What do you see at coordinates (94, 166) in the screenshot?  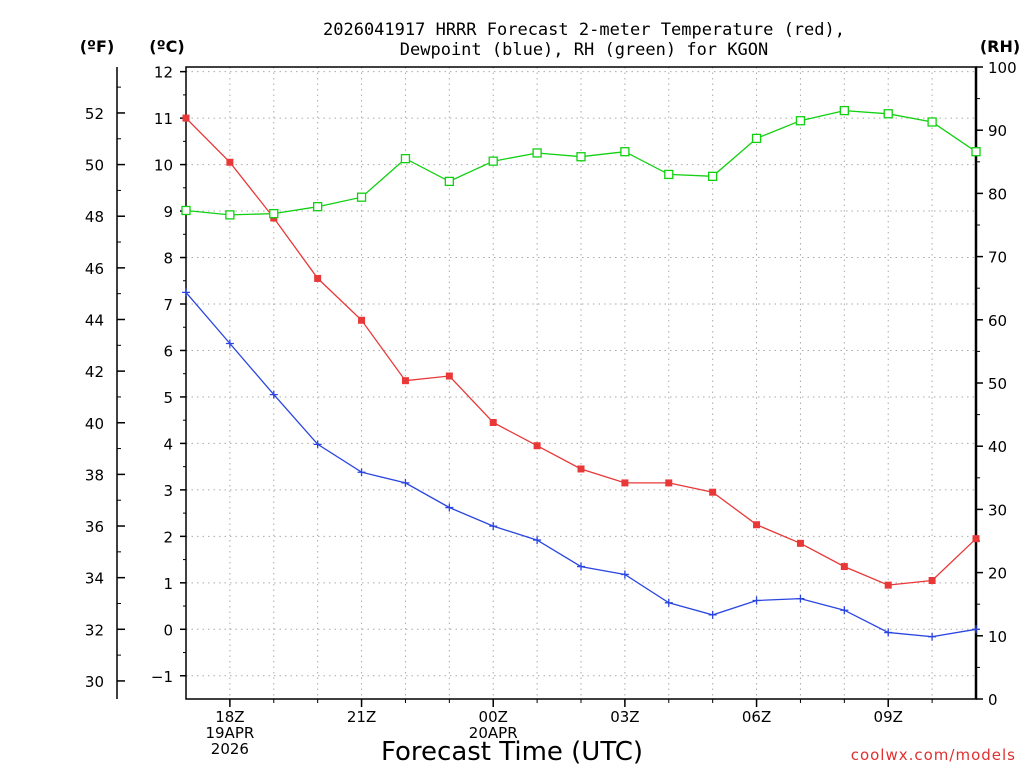 I see `fahrenheit-tick-label: 50` at bounding box center [94, 166].